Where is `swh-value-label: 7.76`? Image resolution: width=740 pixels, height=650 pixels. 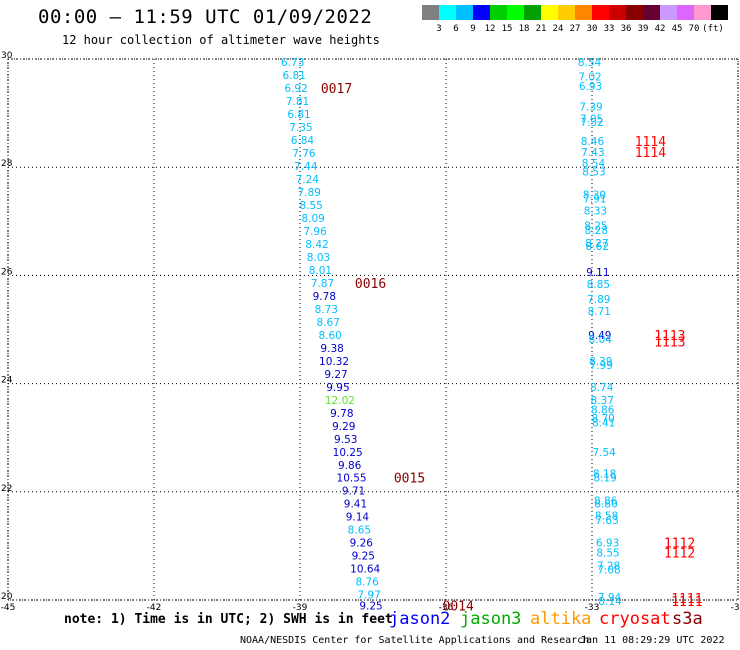 swh-value-label: 7.76 is located at coordinates (304, 154).